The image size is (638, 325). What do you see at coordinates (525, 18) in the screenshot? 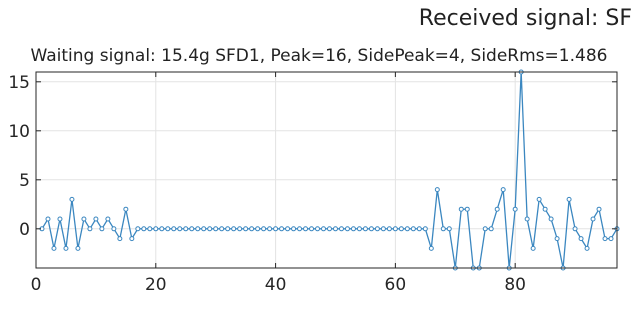
I see `figure-suptitle: Received signal: SF` at bounding box center [525, 18].